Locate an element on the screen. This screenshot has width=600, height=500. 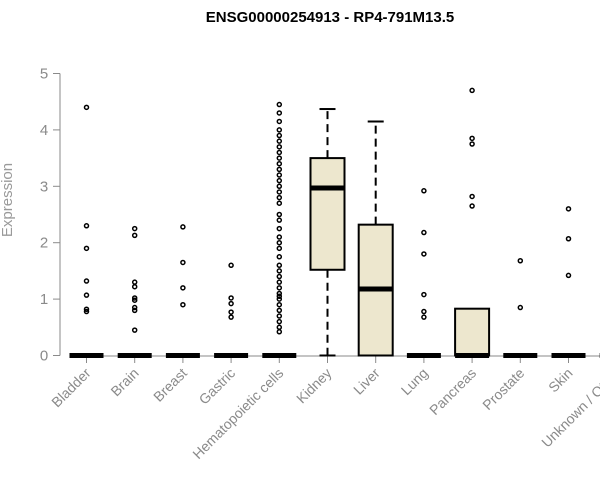
x-tick-label: Brain is located at coordinates (124, 382).